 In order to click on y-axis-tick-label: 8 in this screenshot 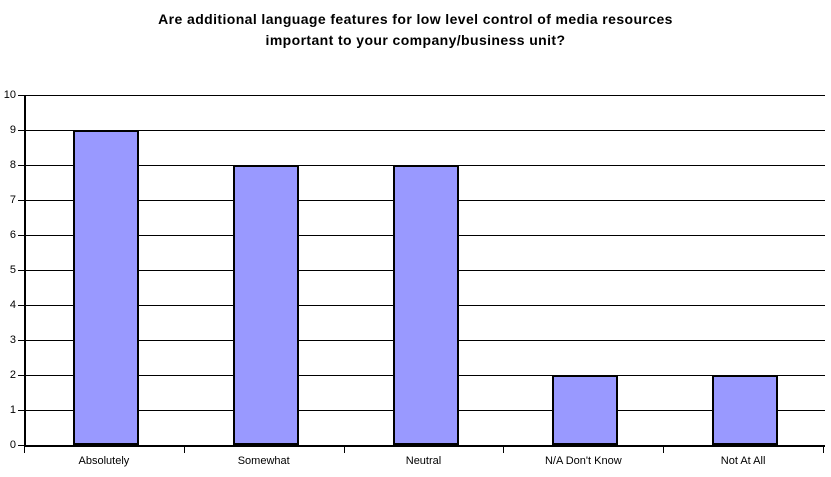, I will do `click(12, 165)`.